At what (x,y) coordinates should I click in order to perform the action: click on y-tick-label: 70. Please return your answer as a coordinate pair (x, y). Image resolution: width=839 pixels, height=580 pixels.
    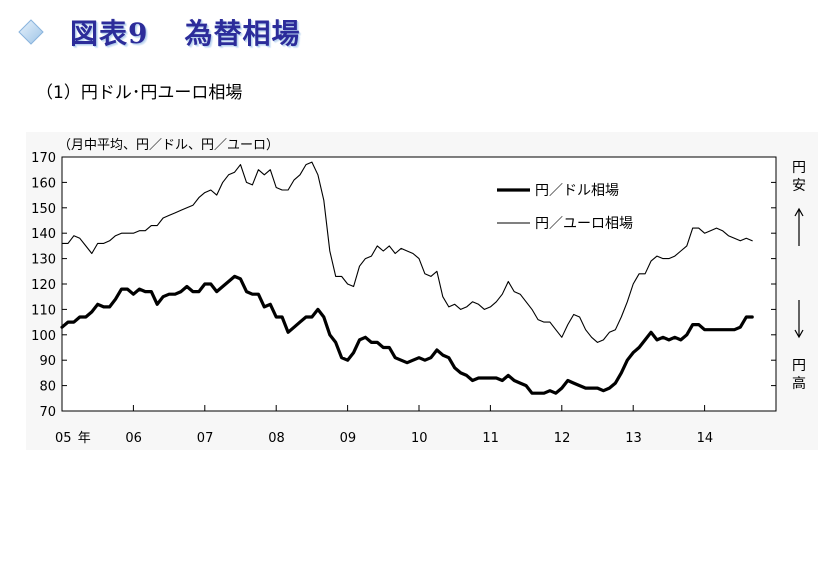
    Looking at the image, I should click on (47, 412).